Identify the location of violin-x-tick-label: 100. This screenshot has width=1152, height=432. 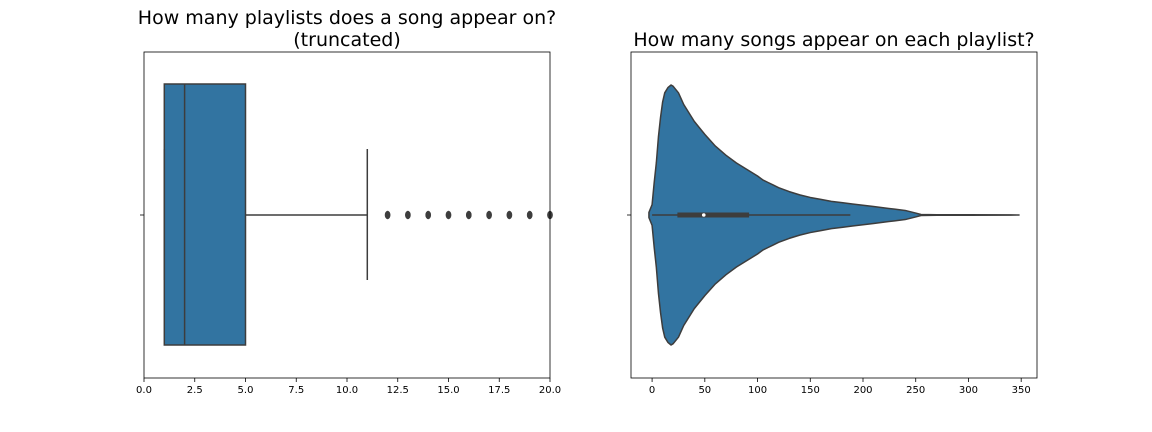
(757, 390).